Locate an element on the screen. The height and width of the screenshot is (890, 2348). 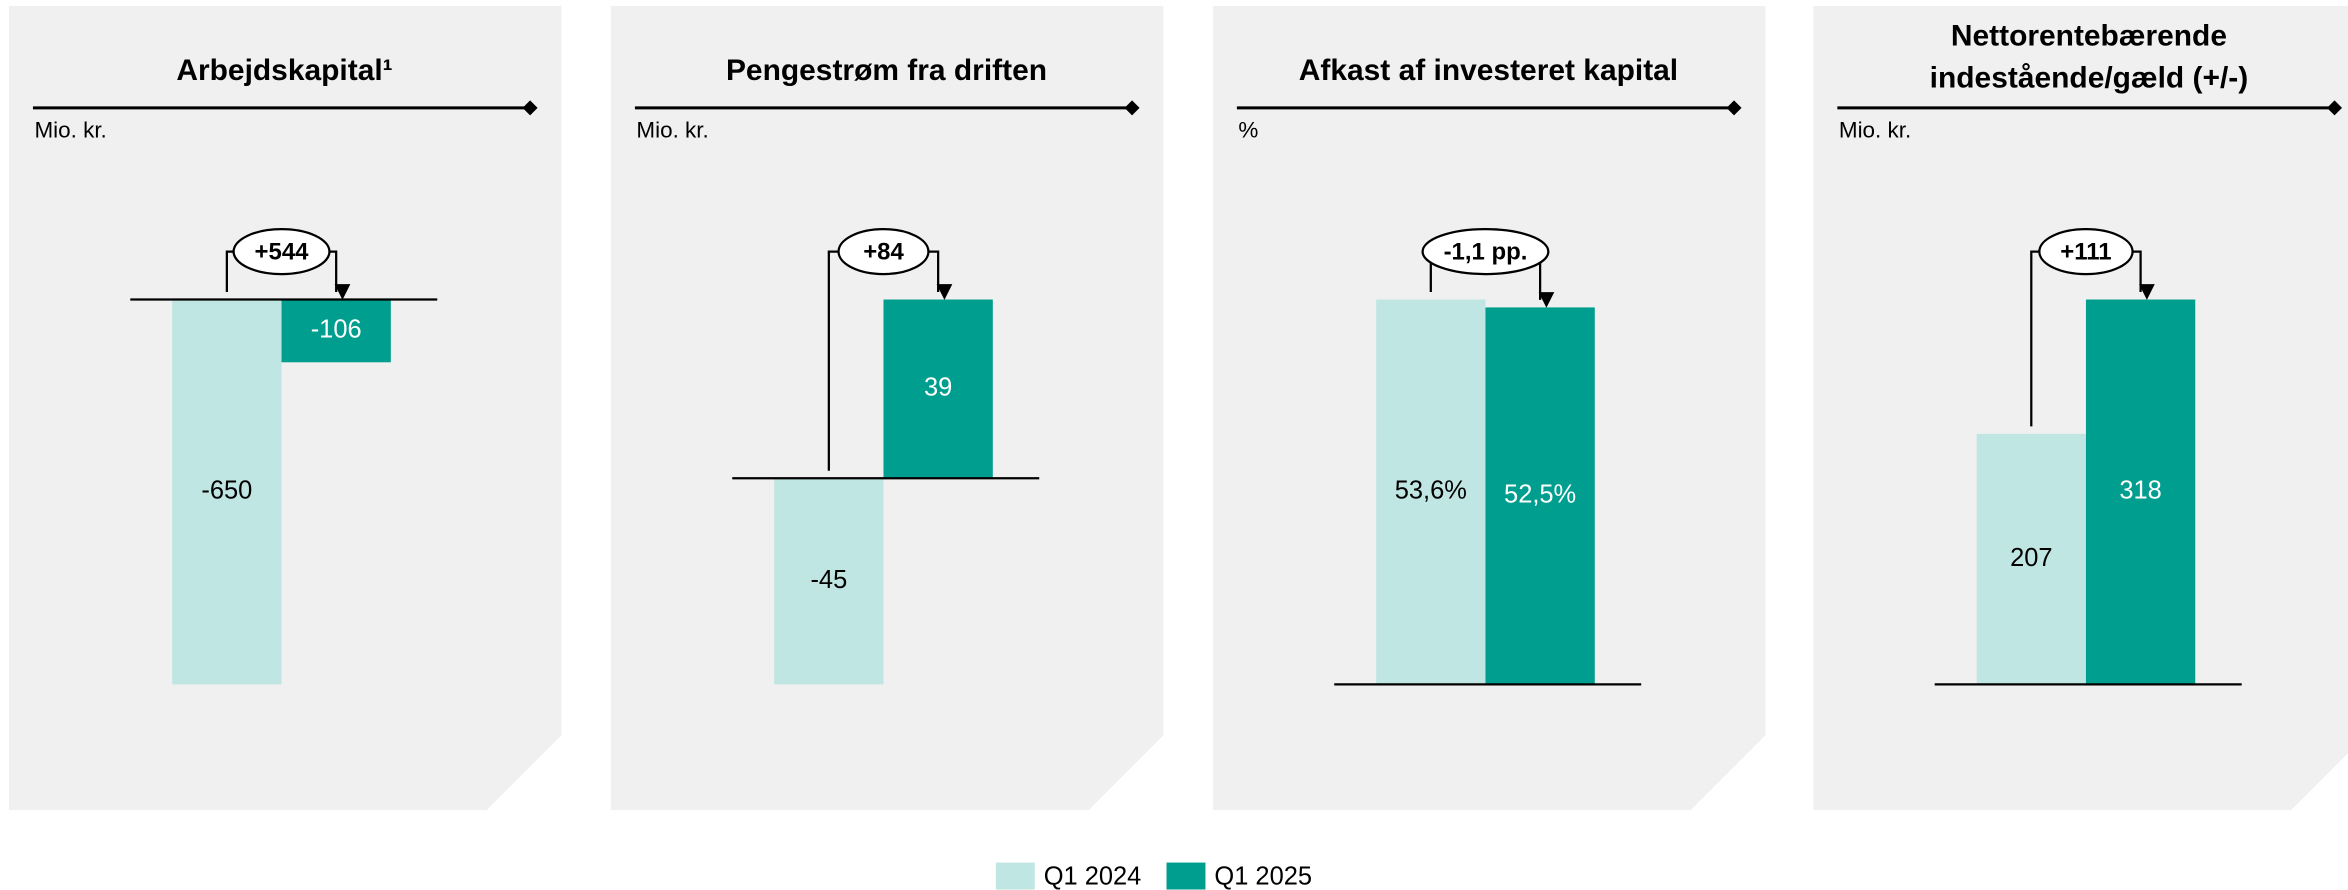
change-label: +84 is located at coordinates (883, 251).